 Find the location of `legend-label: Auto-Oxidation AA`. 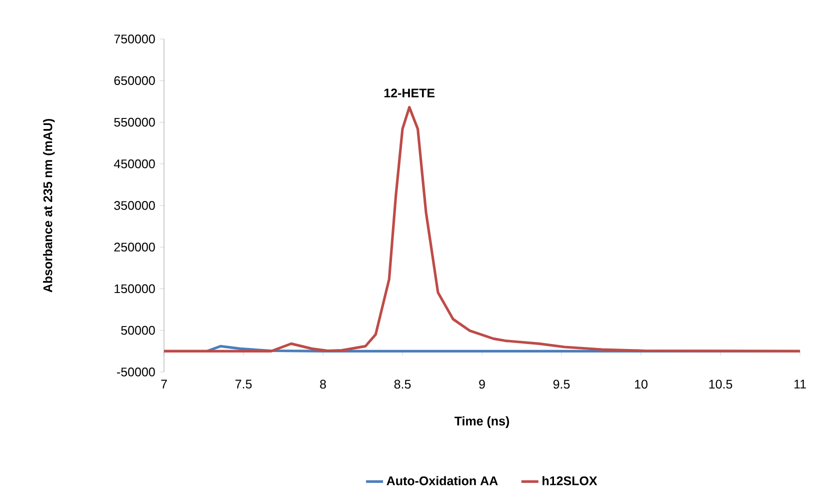

legend-label: Auto-Oxidation AA is located at coordinates (442, 481).